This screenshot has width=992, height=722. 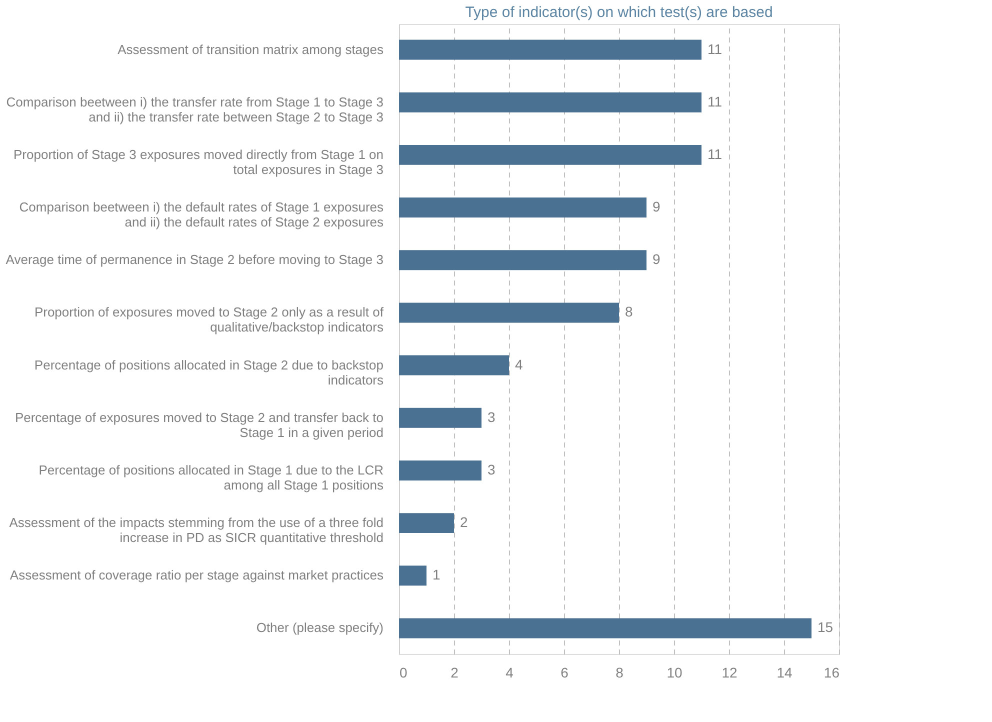 I want to click on data-label: 1, so click(x=436, y=574).